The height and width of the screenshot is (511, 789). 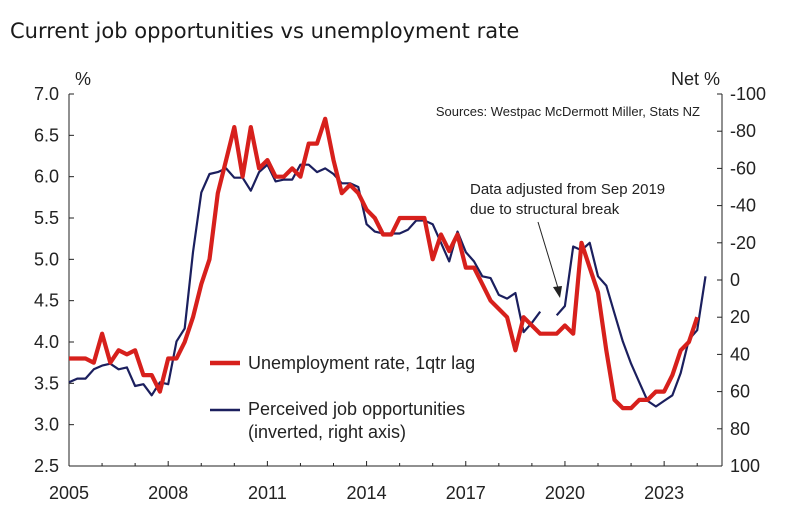 What do you see at coordinates (548, 255) in the screenshot?
I see `annotation-arrow` at bounding box center [548, 255].